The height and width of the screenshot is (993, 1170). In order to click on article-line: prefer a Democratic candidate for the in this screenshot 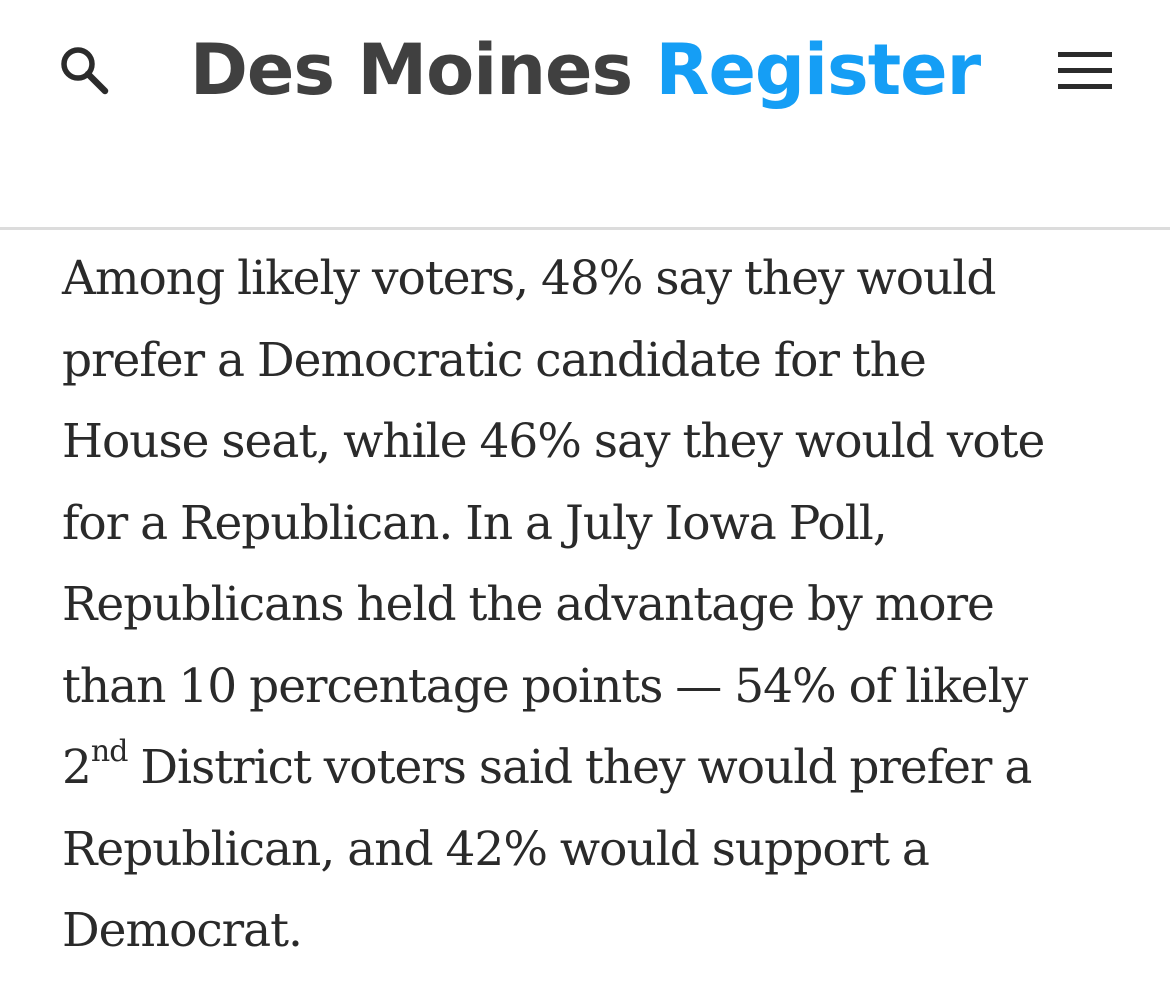, I will do `click(494, 360)`.